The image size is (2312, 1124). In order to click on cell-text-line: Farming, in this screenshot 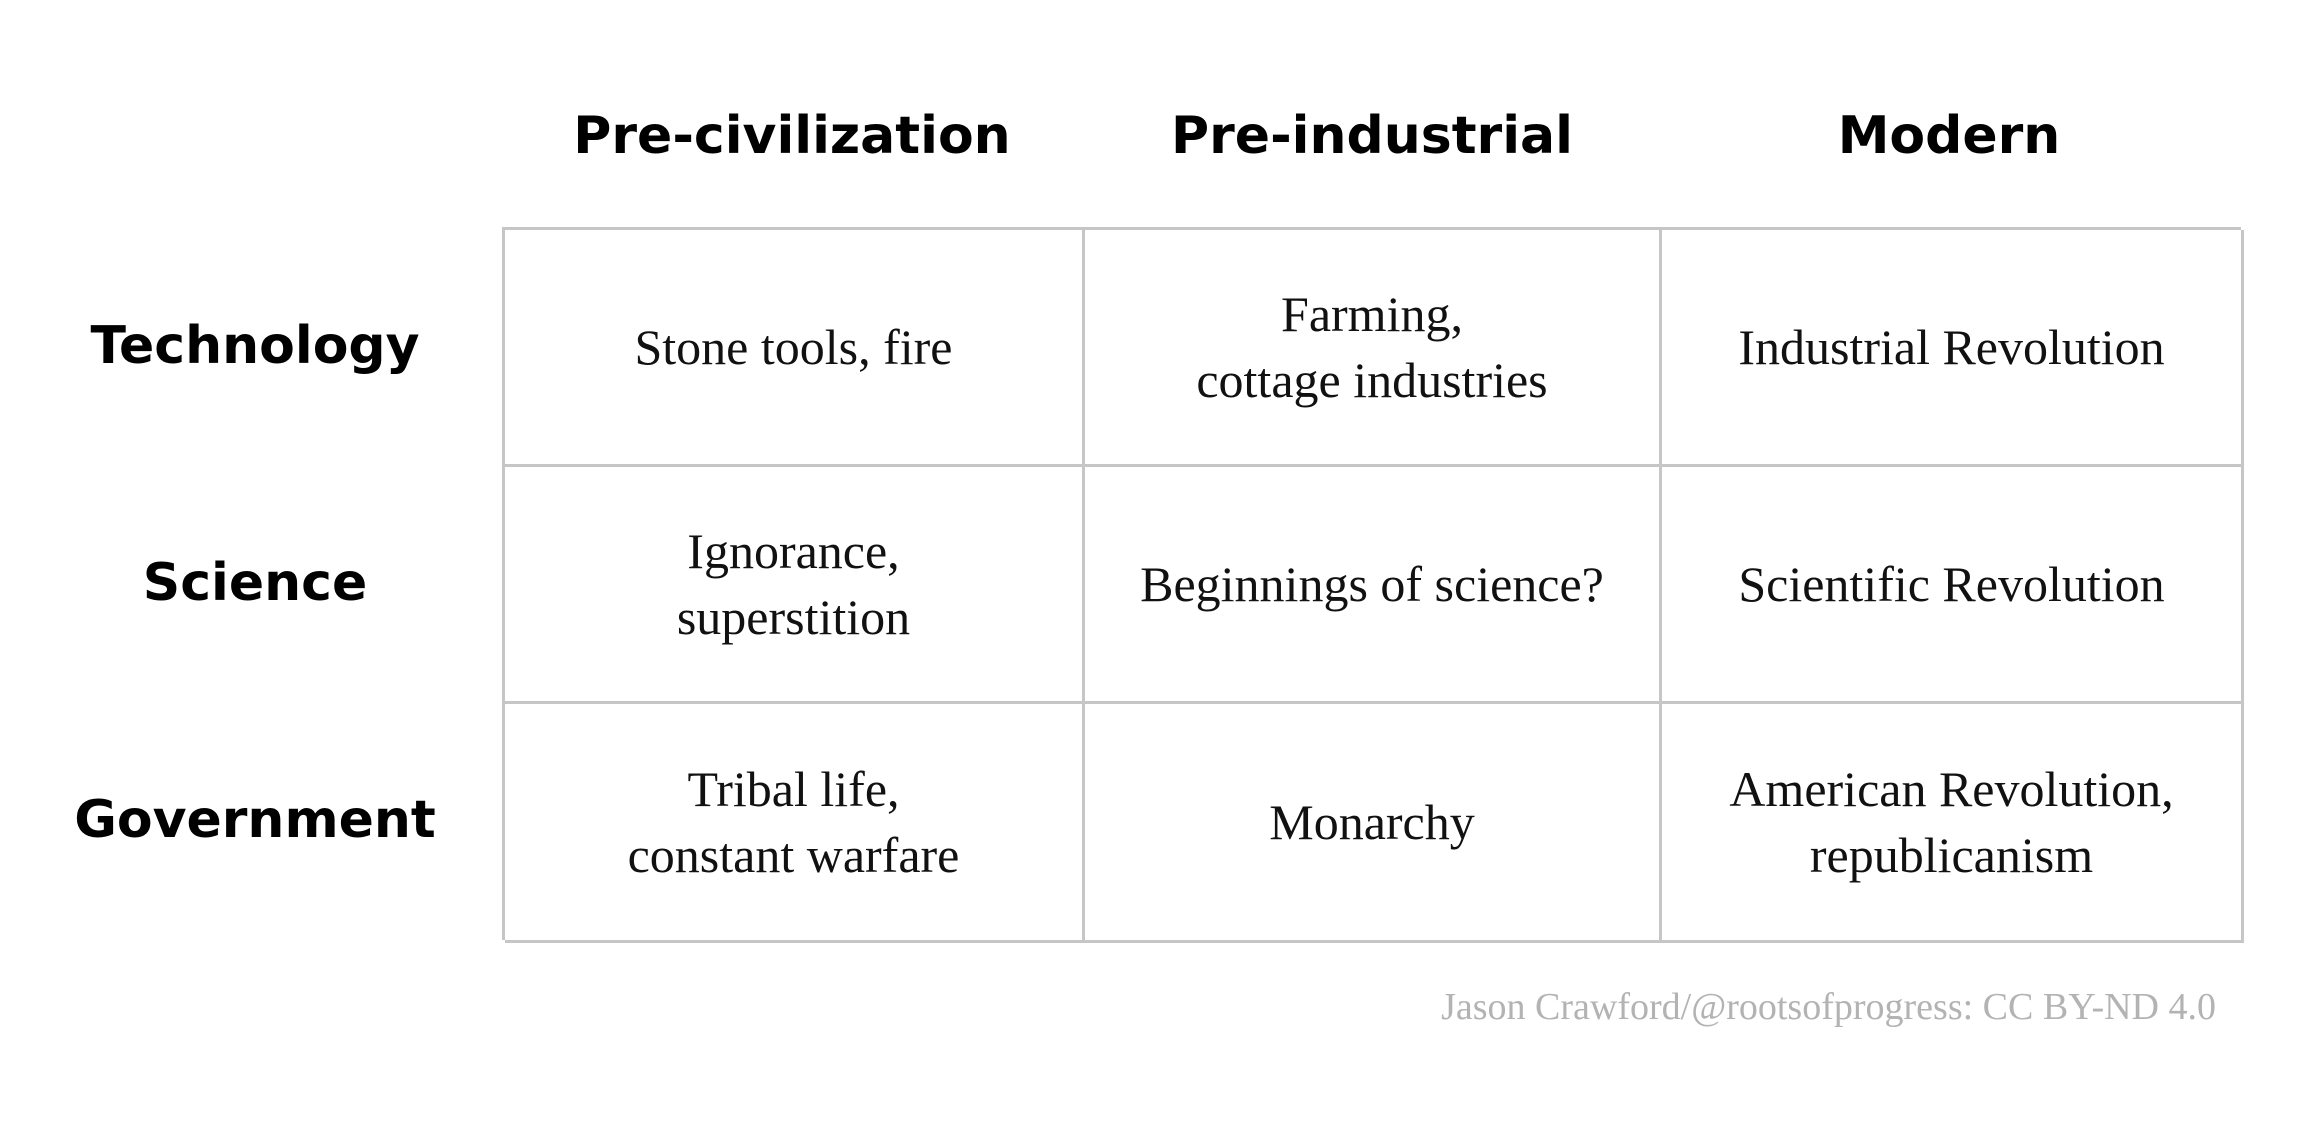, I will do `click(1372, 314)`.